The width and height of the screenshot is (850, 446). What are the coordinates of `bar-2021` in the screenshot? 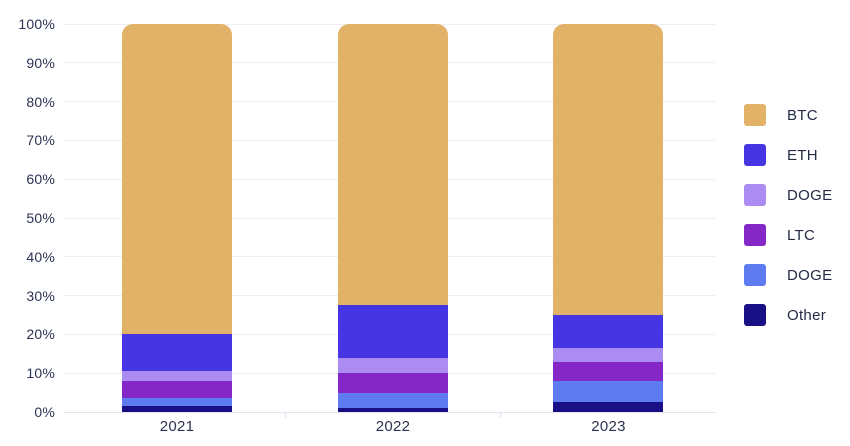 It's located at (177, 218).